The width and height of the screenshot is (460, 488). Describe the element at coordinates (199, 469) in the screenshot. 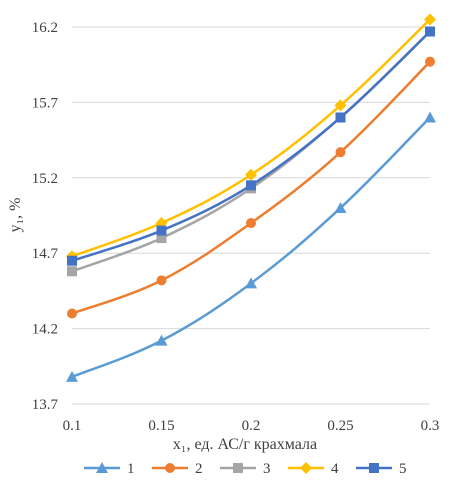

I see `legend-label: 2` at that location.